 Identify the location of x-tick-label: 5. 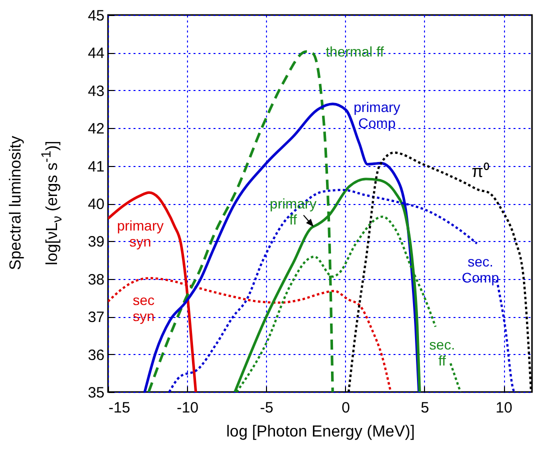
(425, 408).